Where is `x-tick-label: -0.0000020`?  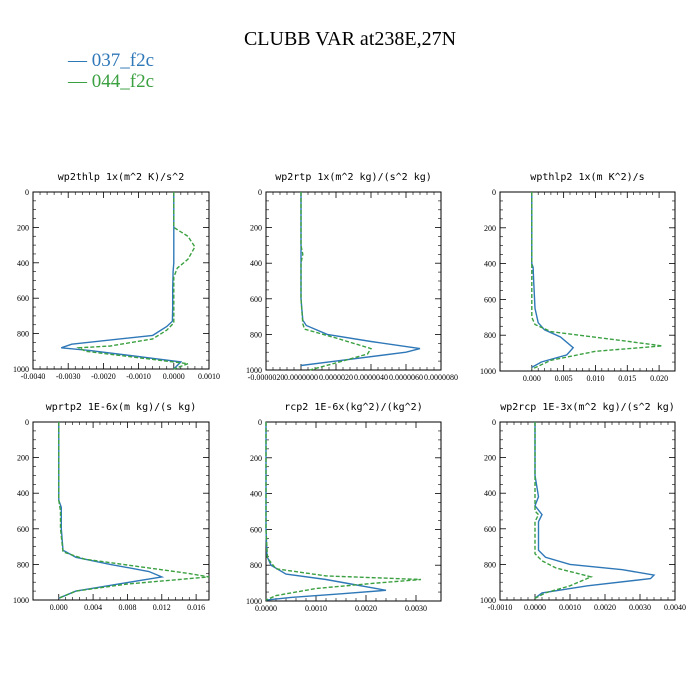
x-tick-label: -0.0000020 is located at coordinates (266, 377).